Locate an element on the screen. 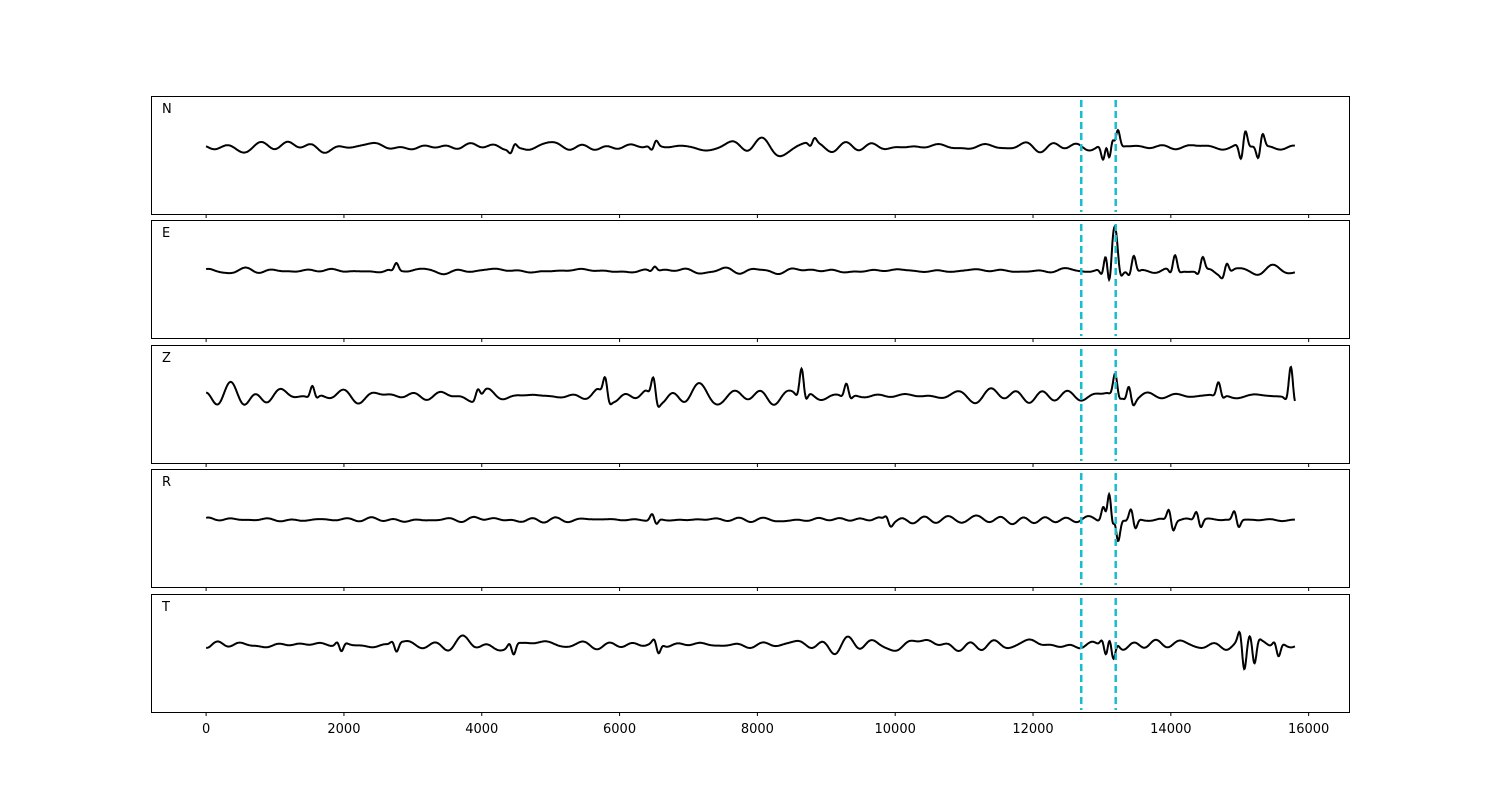 The width and height of the screenshot is (1500, 800). x-tick-label: 4000 is located at coordinates (481, 729).